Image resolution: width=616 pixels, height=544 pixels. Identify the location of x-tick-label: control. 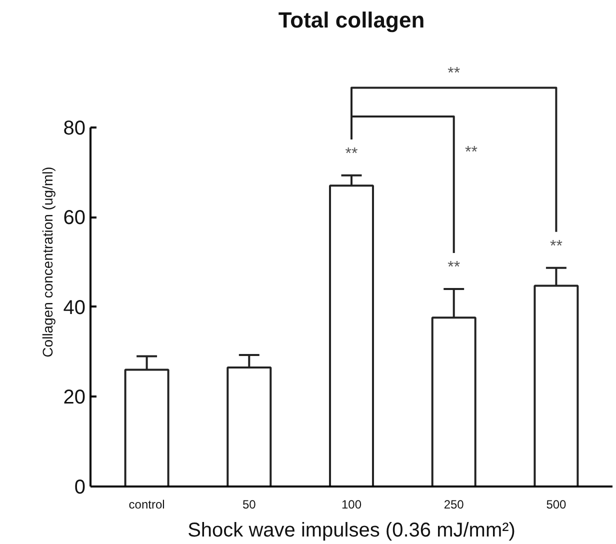
(146, 505).